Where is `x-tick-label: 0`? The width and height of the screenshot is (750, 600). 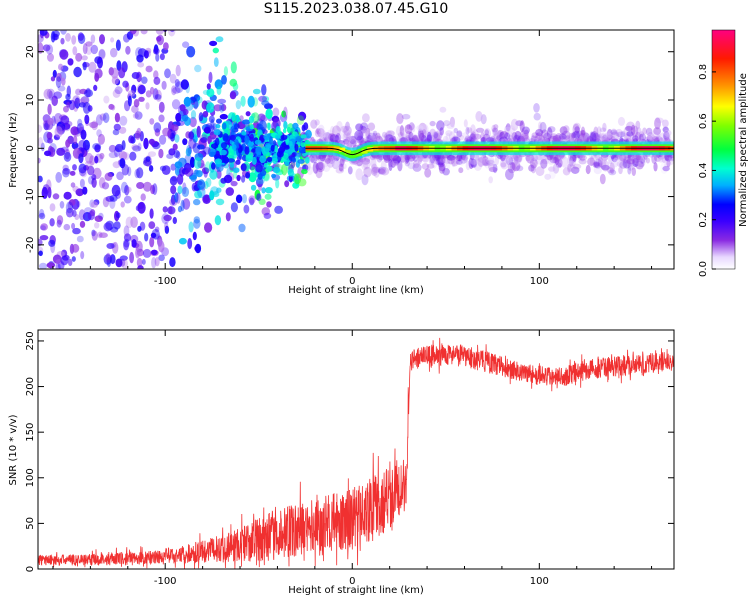
x-tick-label: 0 is located at coordinates (352, 281).